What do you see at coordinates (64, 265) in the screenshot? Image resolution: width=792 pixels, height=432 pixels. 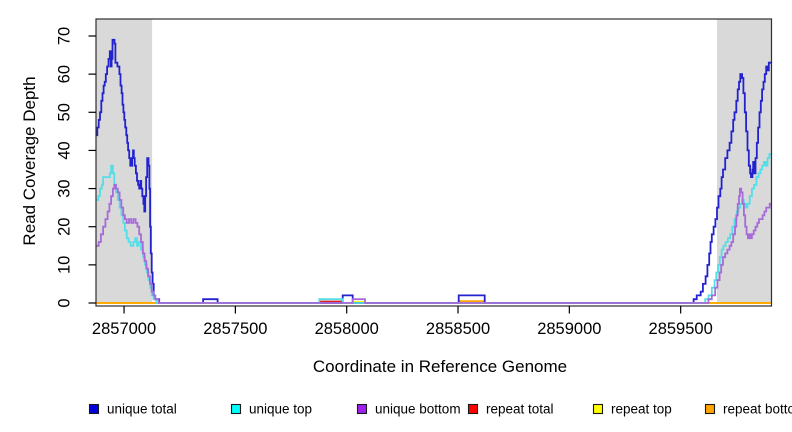 I see `y-tick-label: 10` at bounding box center [64, 265].